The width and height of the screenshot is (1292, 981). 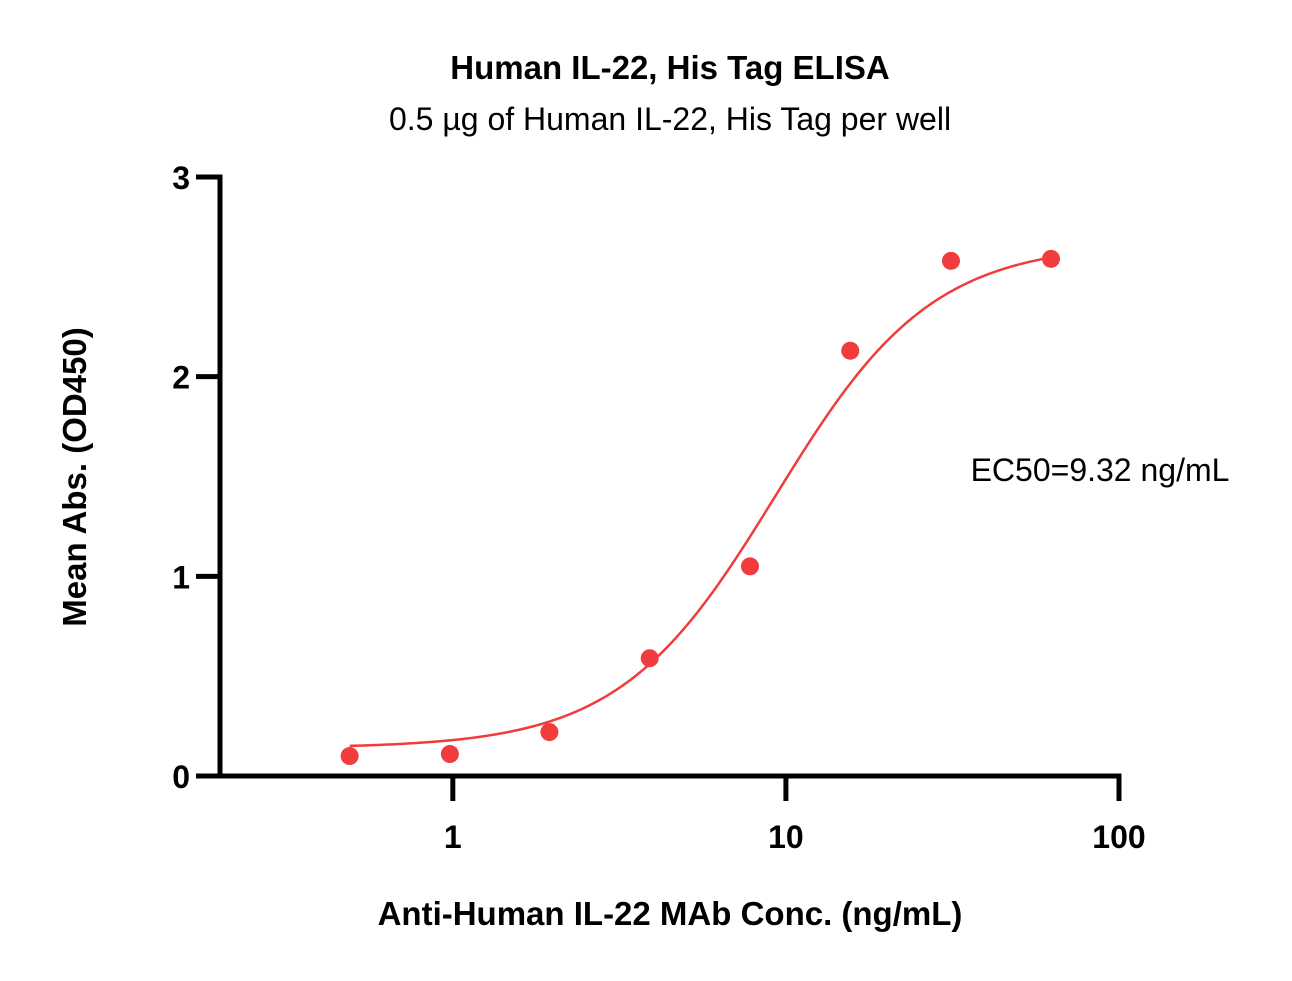 I want to click on chart-title: Human IL-22, His Tag ELISA, so click(x=669, y=67).